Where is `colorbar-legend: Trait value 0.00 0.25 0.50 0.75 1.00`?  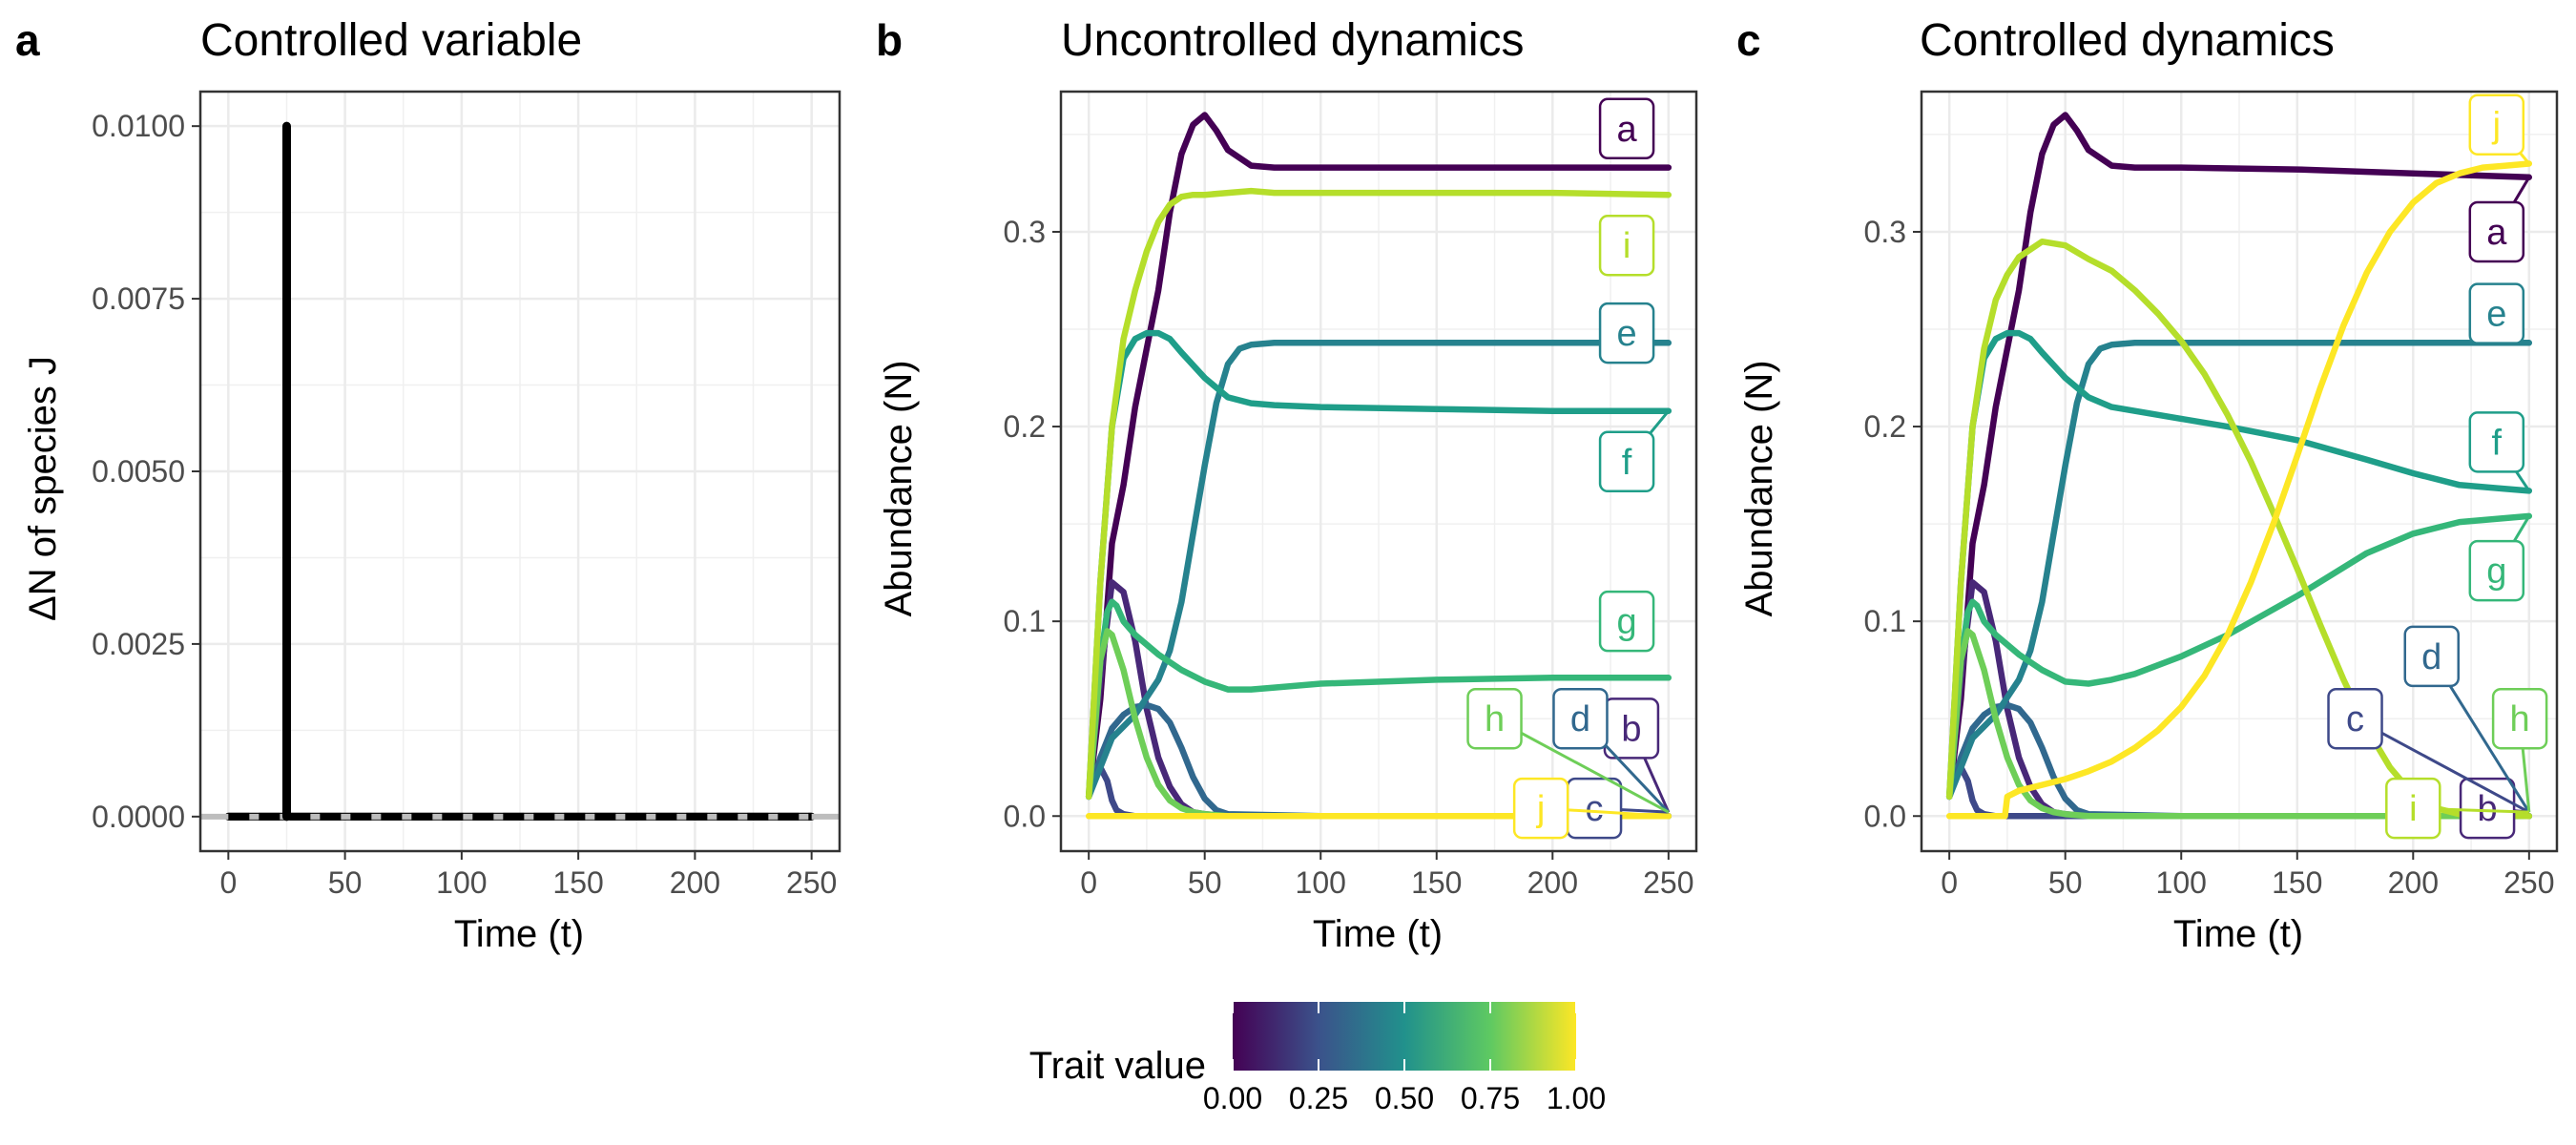 colorbar-legend: Trait value 0.00 0.25 0.50 0.75 1.00 is located at coordinates (1317, 1058).